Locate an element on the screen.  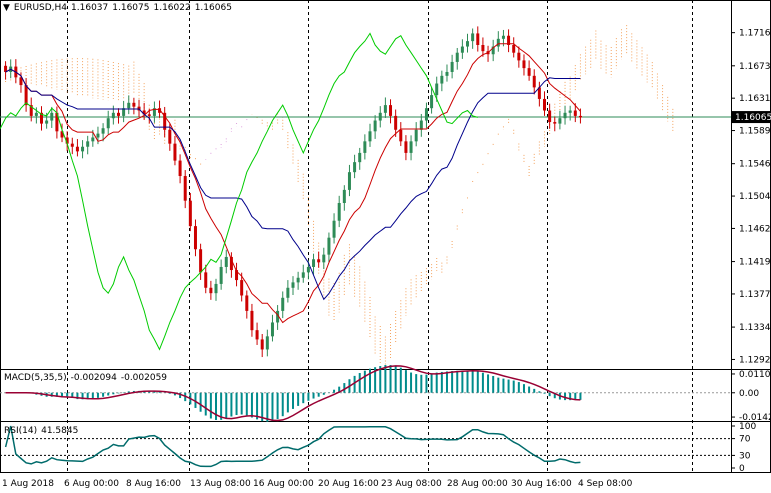
x-tick-label: 13 Aug 08:00 is located at coordinates (220, 484).